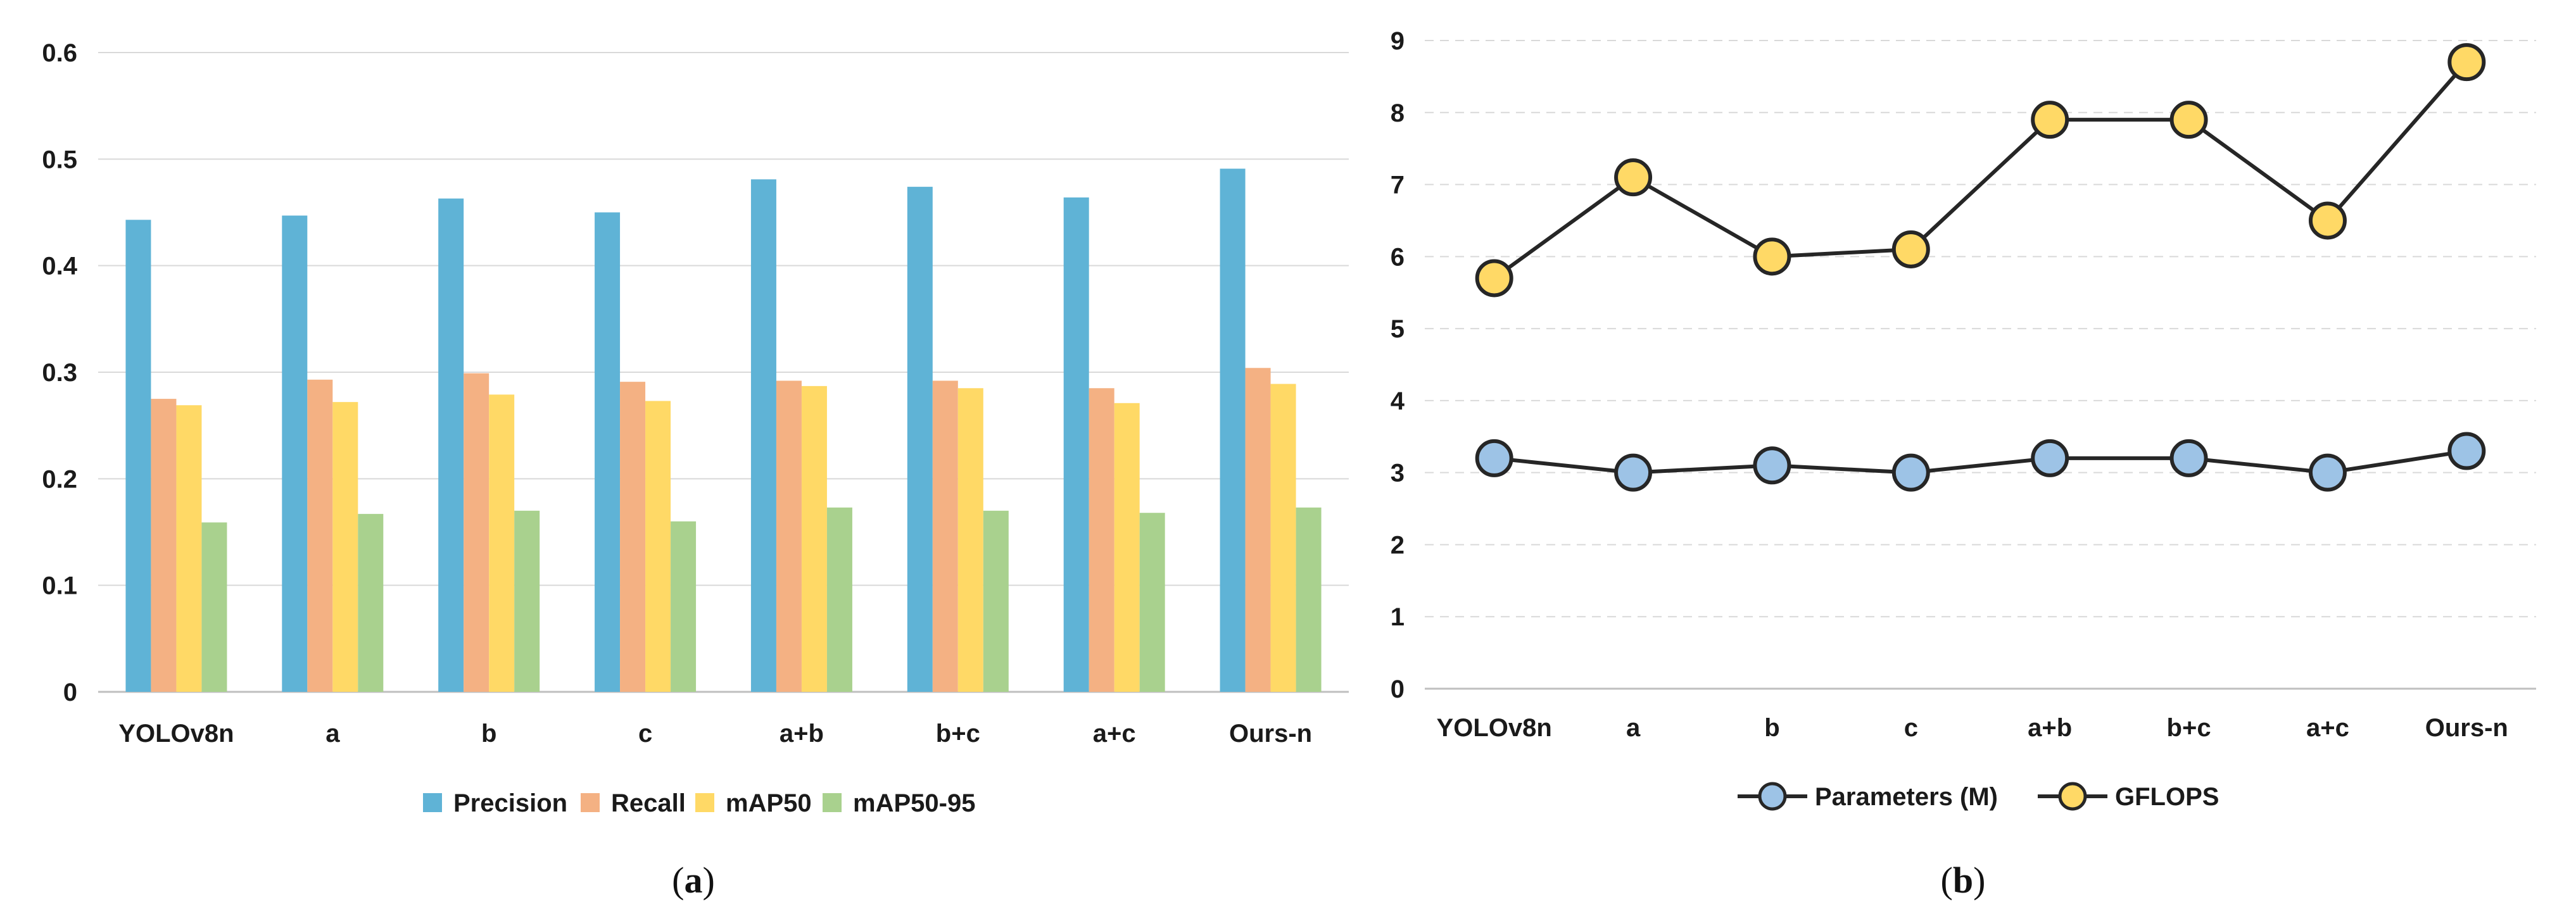  What do you see at coordinates (176, 734) in the screenshot?
I see `panel-a-x-tick-label: YOLOv8n` at bounding box center [176, 734].